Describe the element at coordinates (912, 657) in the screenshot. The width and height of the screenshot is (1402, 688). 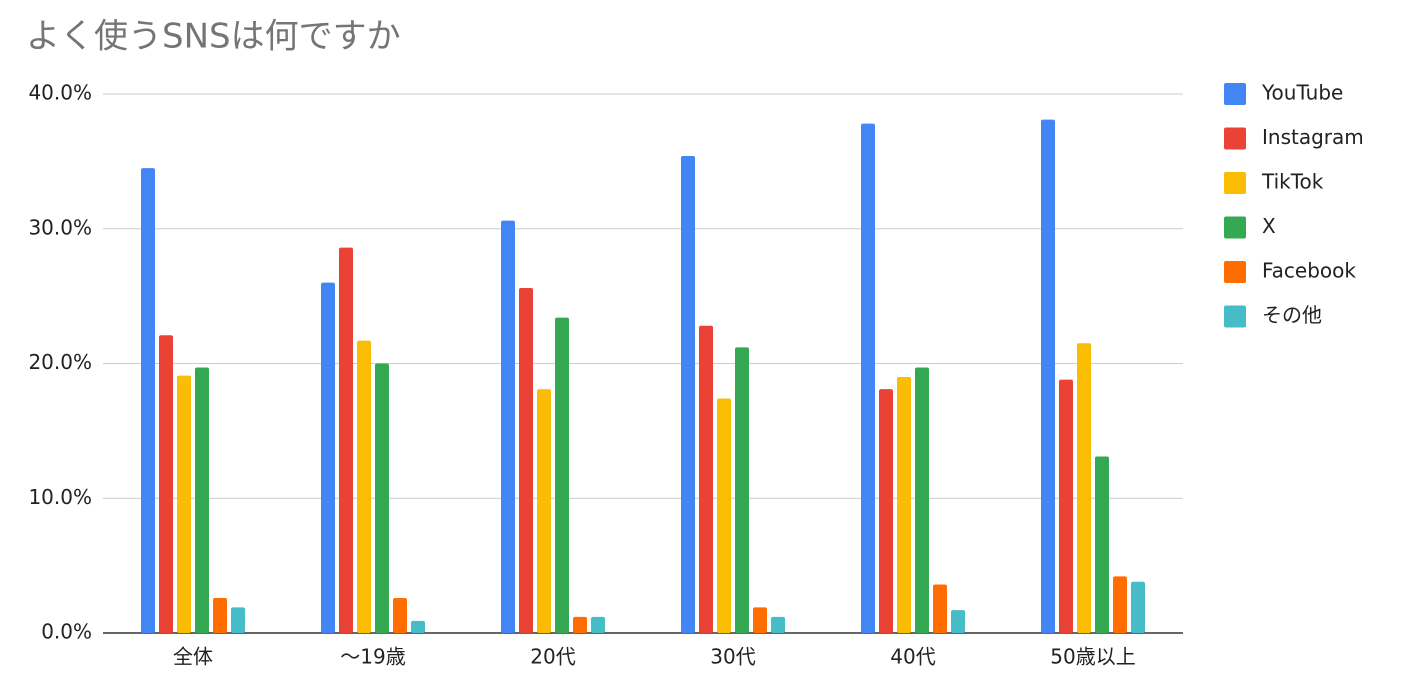
I see `x-tick-label: 40代` at that location.